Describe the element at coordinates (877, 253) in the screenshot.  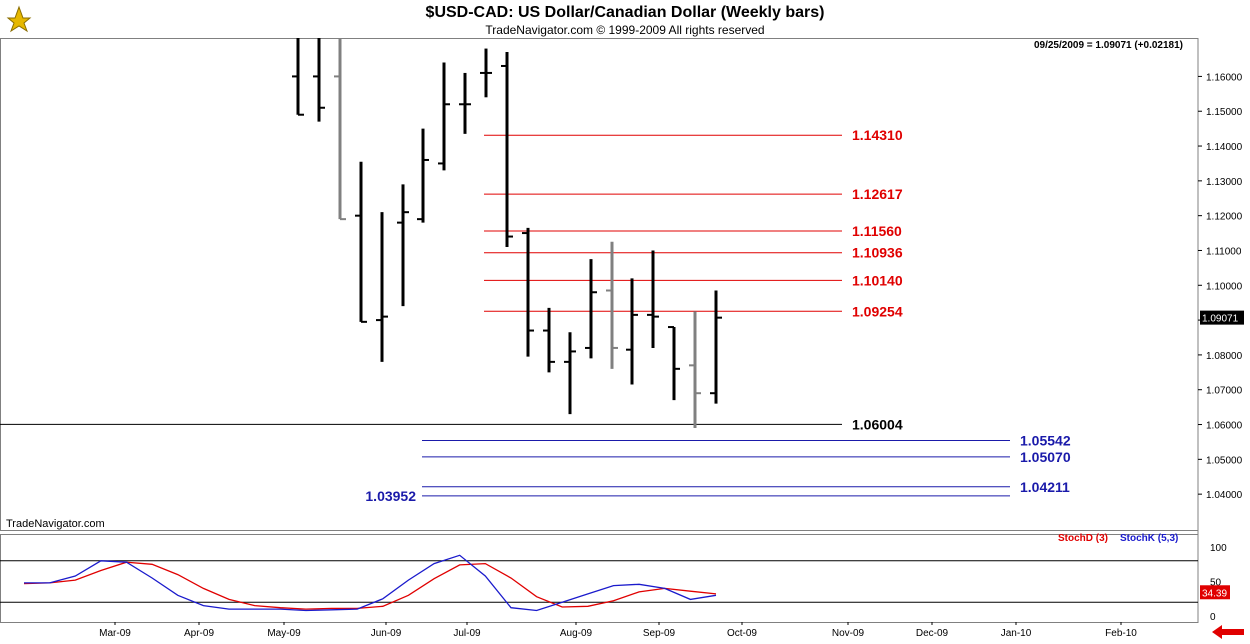
I see `level-label-1.10936: 1.10936` at that location.